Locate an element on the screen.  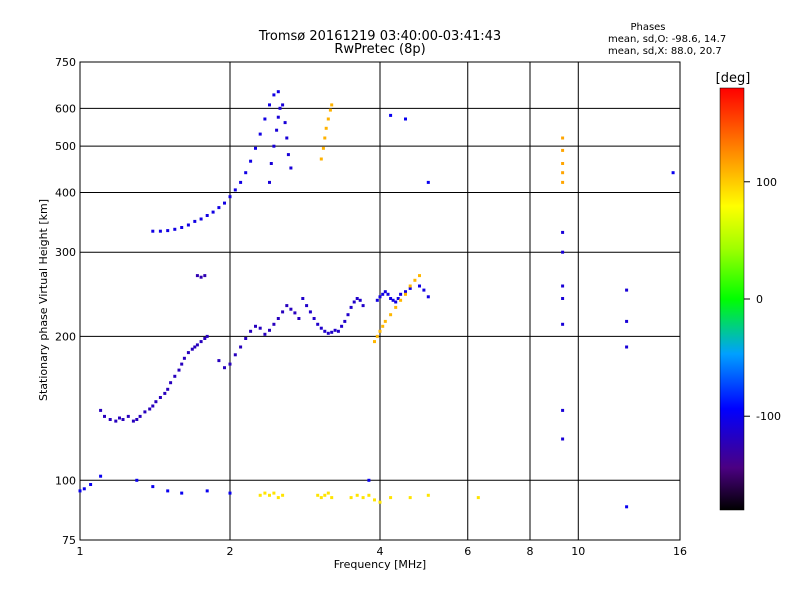
x-axis-ticks: 1 2 4 6 8 10 16 is located at coordinates (382, 551).